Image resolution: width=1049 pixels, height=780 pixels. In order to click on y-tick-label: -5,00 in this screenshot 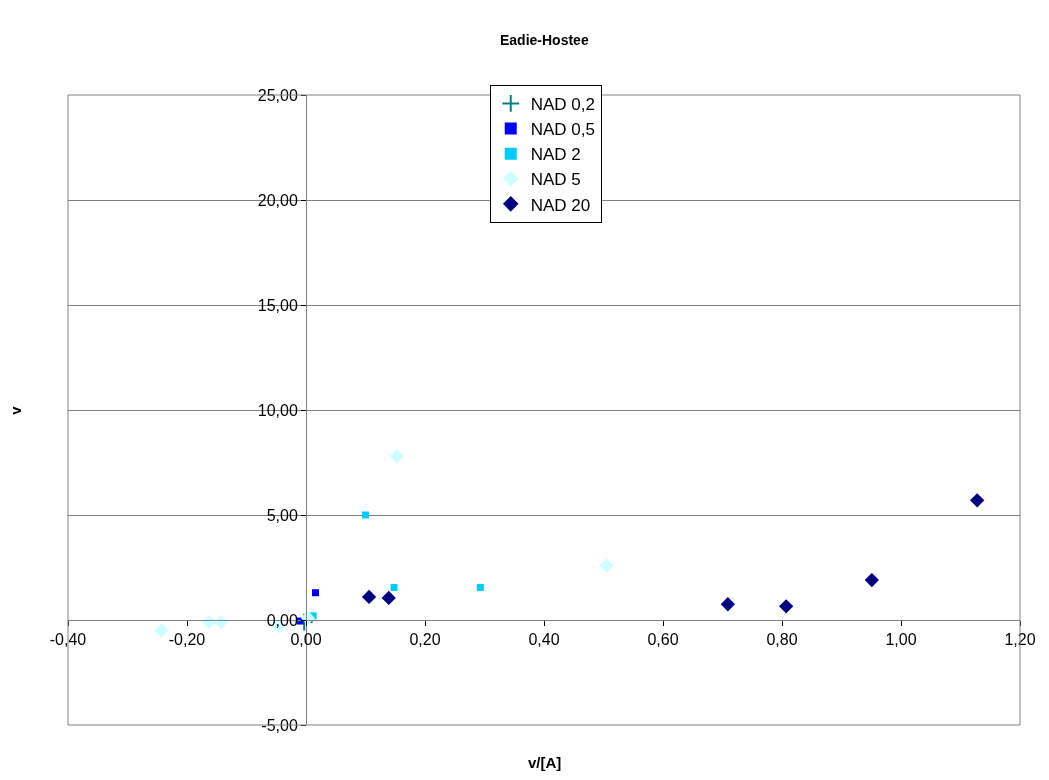, I will do `click(279, 725)`.